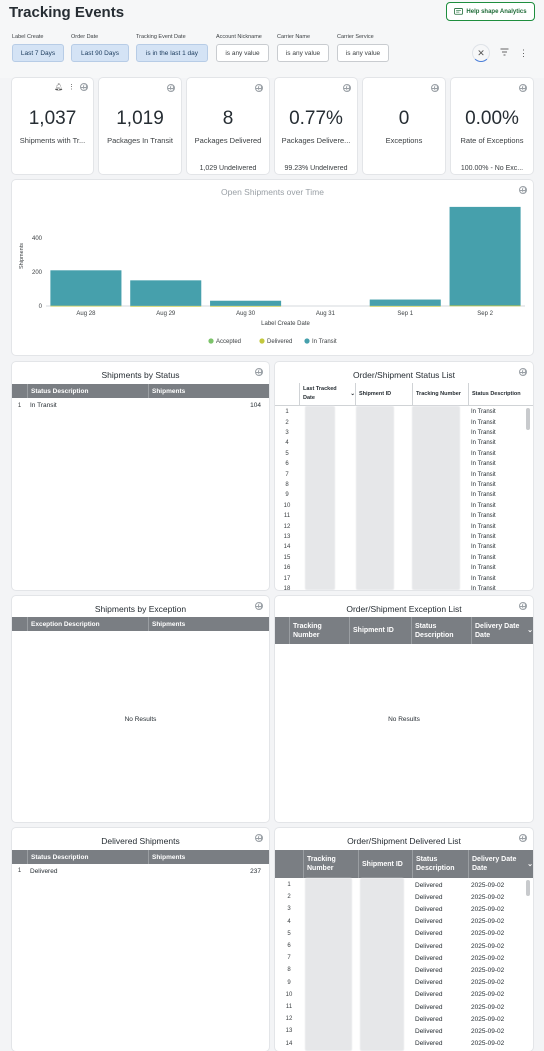 This screenshot has width=544, height=1051. I want to click on table-row: 15 In Transit, so click(404, 558).